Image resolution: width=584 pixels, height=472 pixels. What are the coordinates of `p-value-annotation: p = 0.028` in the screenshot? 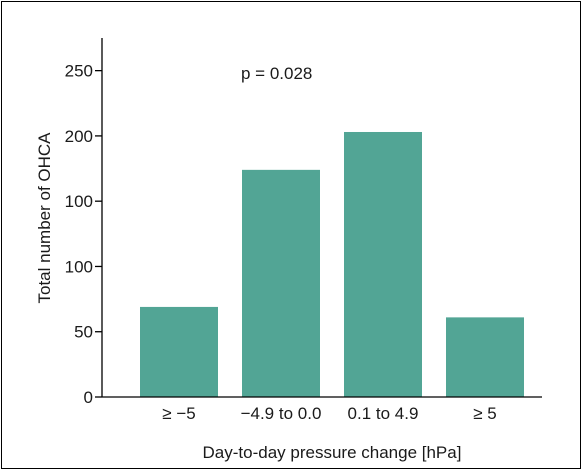 It's located at (276, 73).